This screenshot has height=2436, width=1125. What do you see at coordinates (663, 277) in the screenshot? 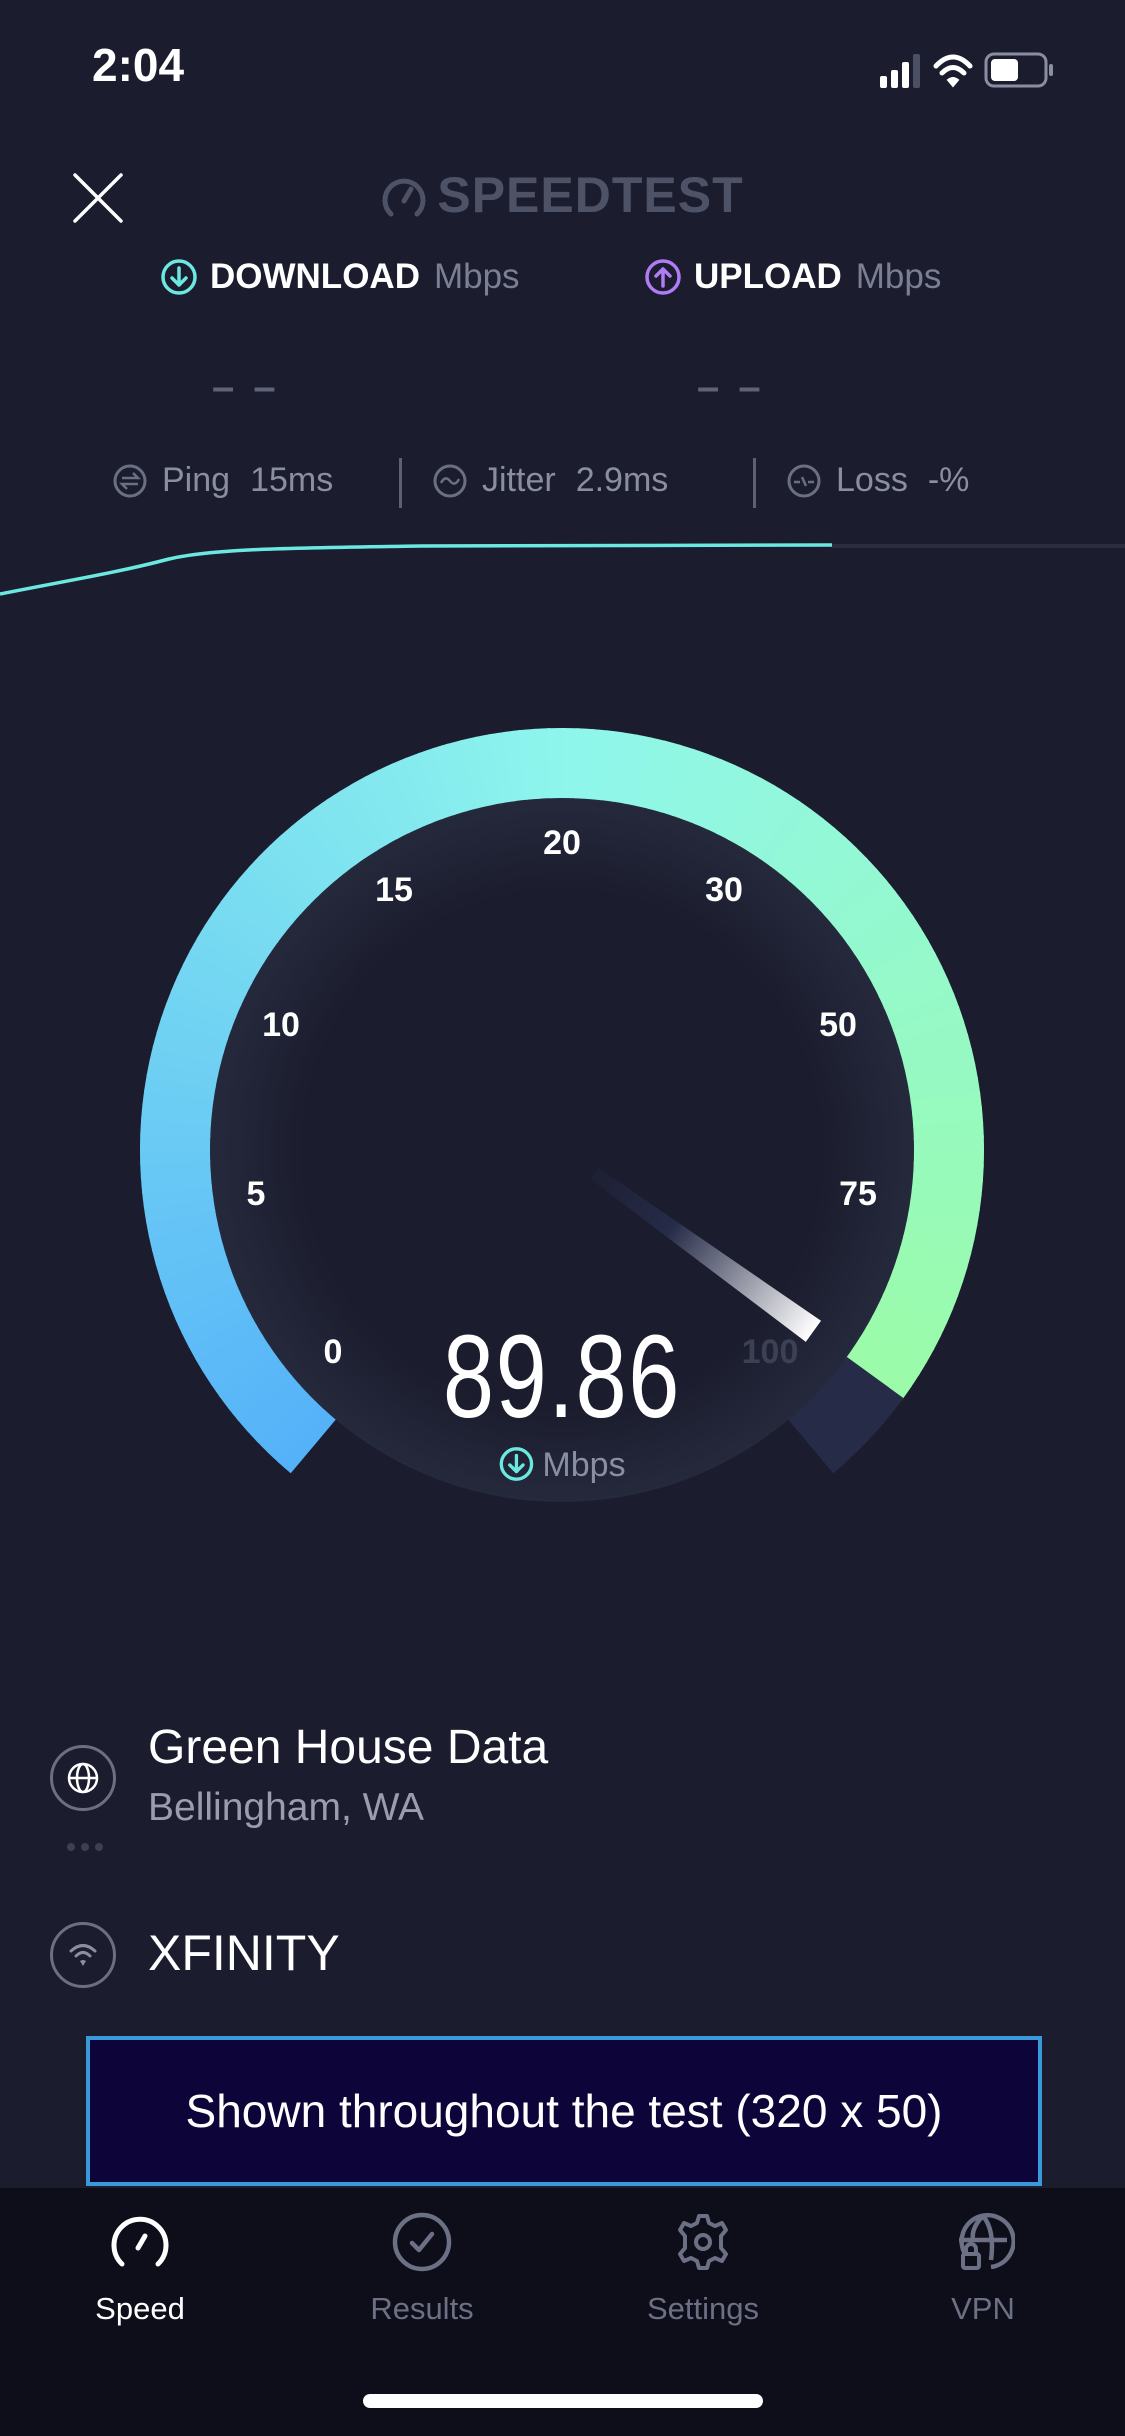
I see `upload-arrow-icon` at bounding box center [663, 277].